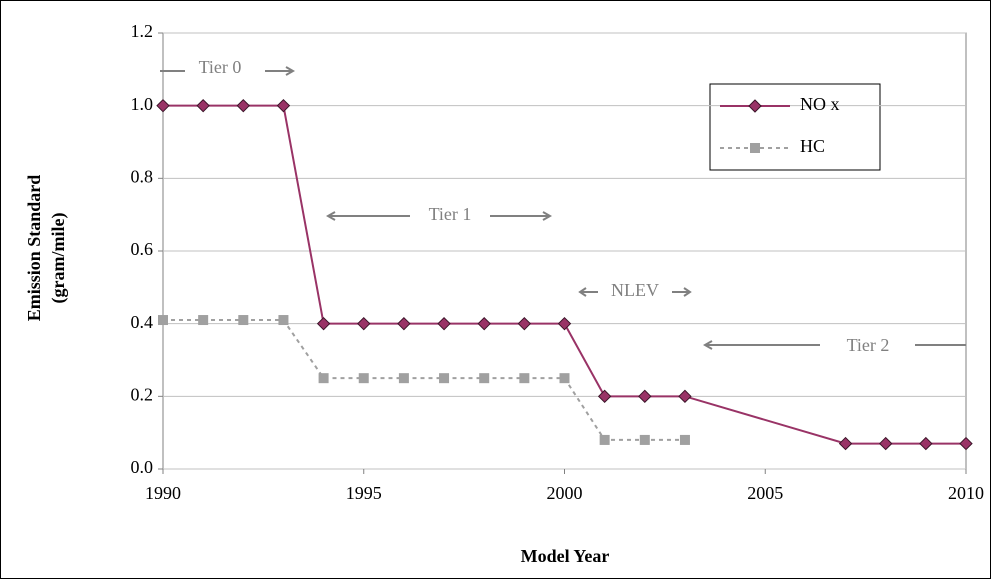 Image resolution: width=991 pixels, height=579 pixels. I want to click on y-tick-label: 1.2, so click(142, 31).